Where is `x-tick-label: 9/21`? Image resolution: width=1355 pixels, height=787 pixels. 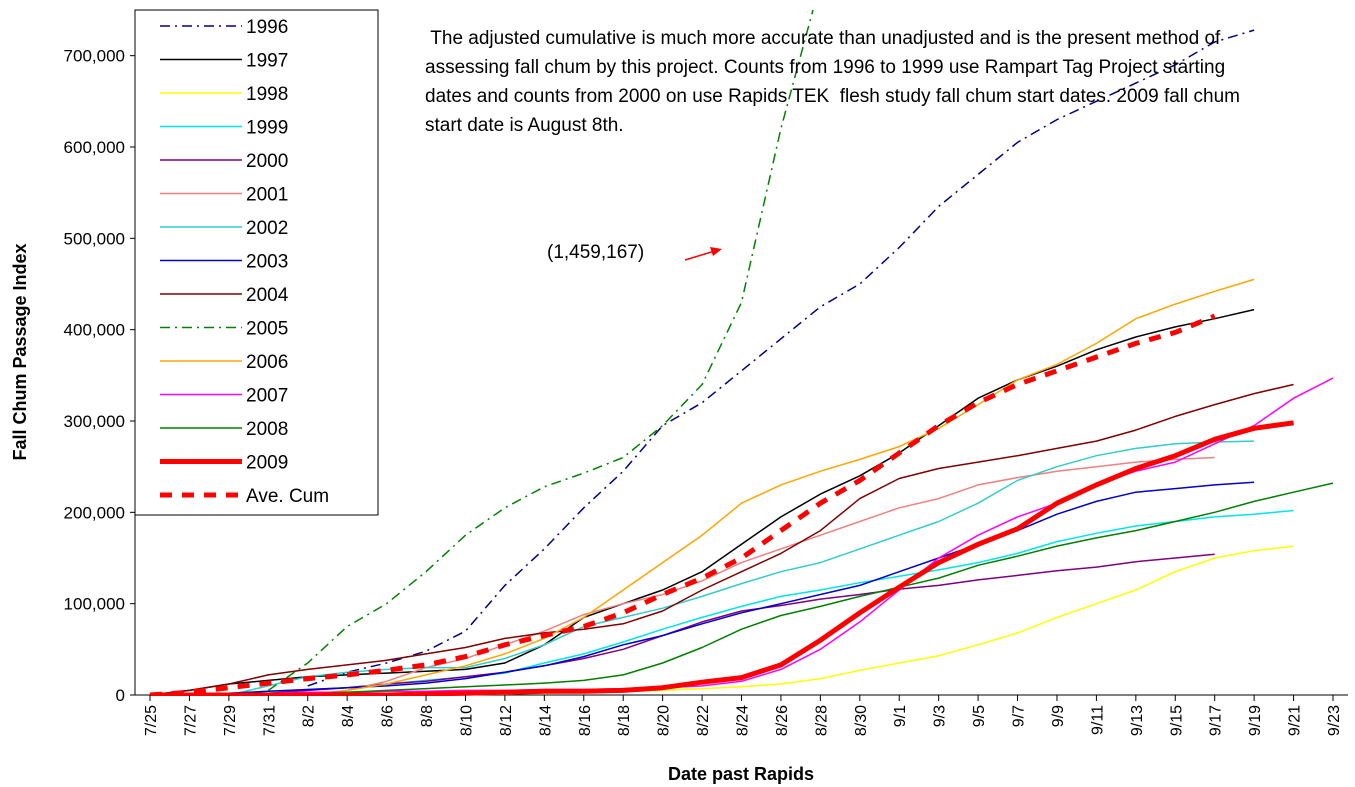
x-tick-label: 9/21 is located at coordinates (1295, 720).